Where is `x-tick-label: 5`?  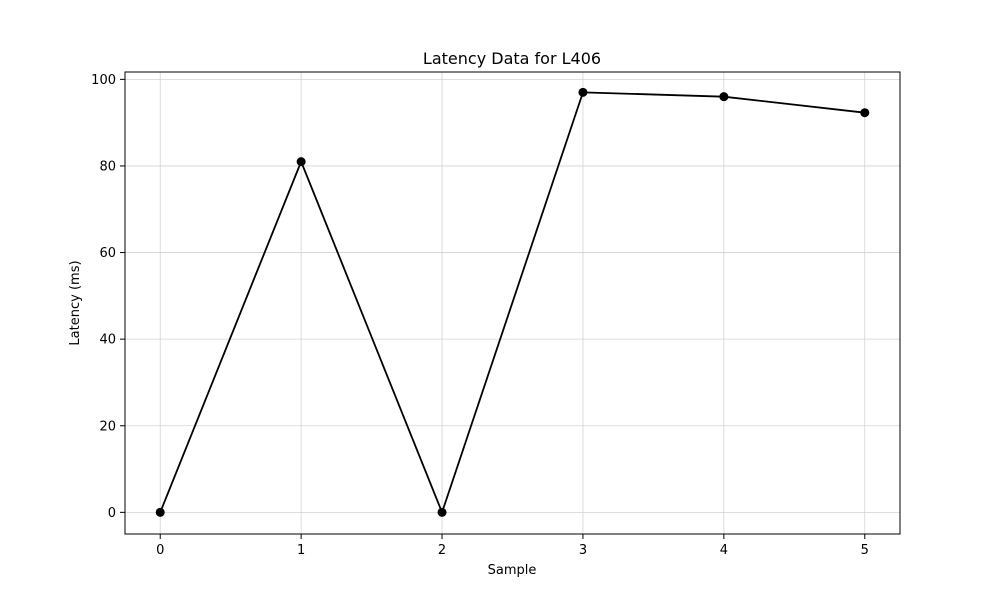
x-tick-label: 5 is located at coordinates (865, 550).